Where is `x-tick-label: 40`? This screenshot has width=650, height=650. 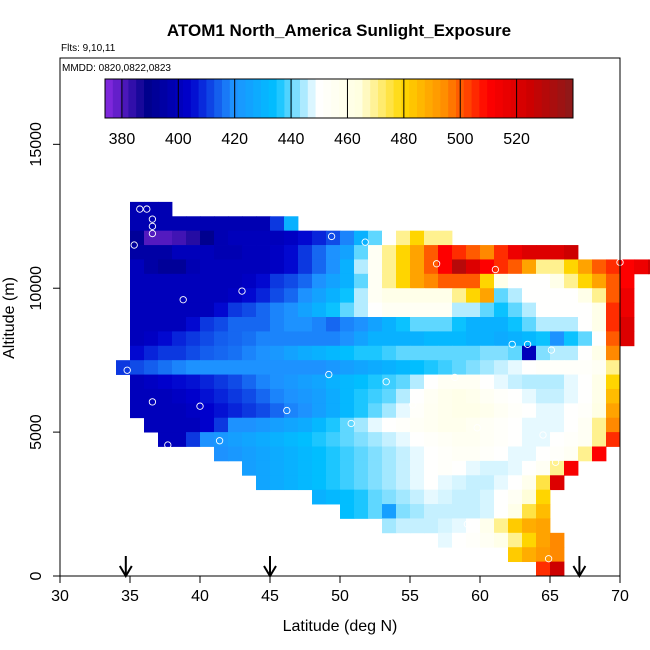 x-tick-label: 40 is located at coordinates (200, 596).